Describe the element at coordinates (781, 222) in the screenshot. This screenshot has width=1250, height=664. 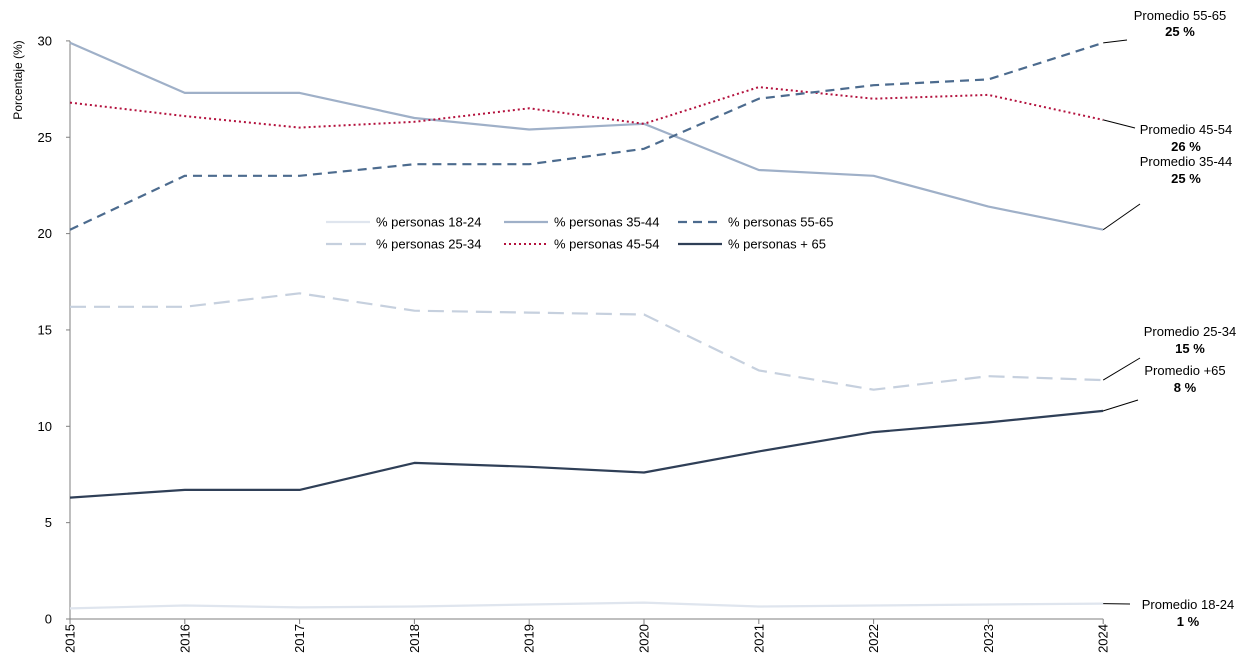
I see `legend-label: % personas 55-65` at that location.